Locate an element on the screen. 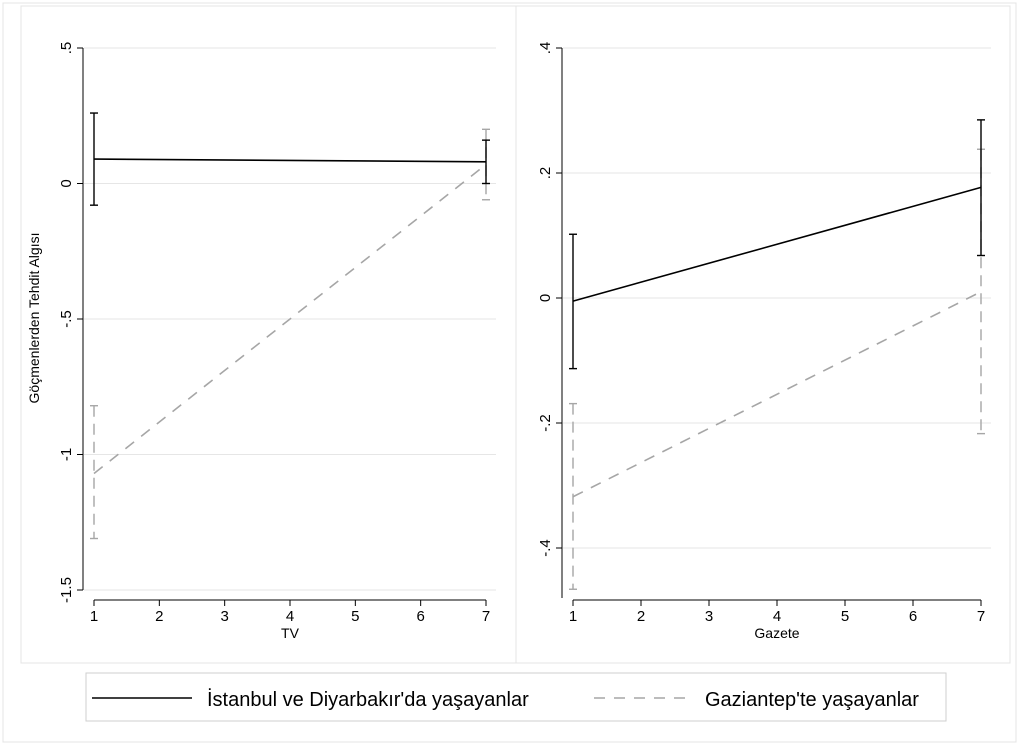 The width and height of the screenshot is (1019, 745). y-tick-label: -.5 is located at coordinates (66, 319).